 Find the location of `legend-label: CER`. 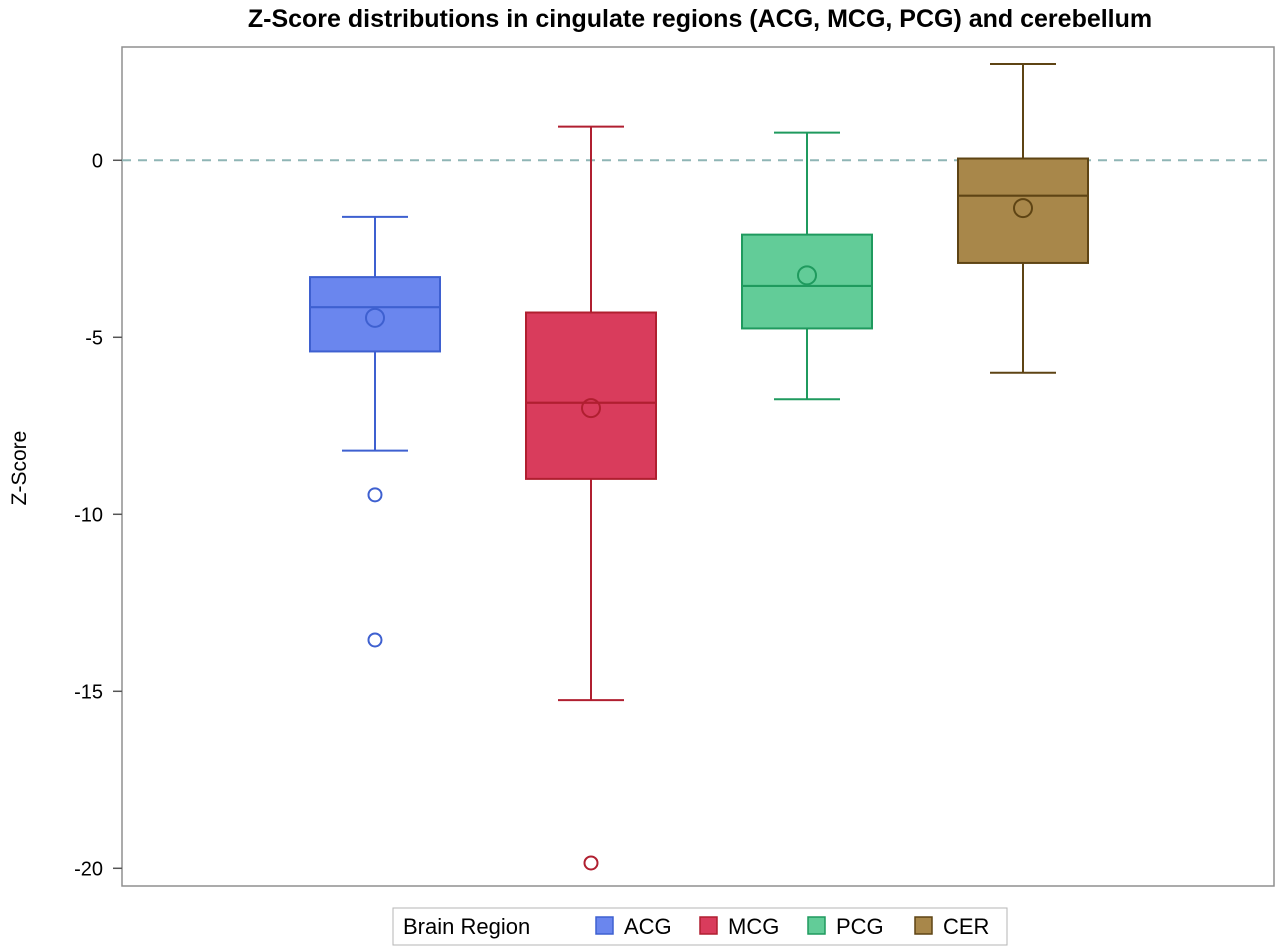

legend-label: CER is located at coordinates (966, 926).